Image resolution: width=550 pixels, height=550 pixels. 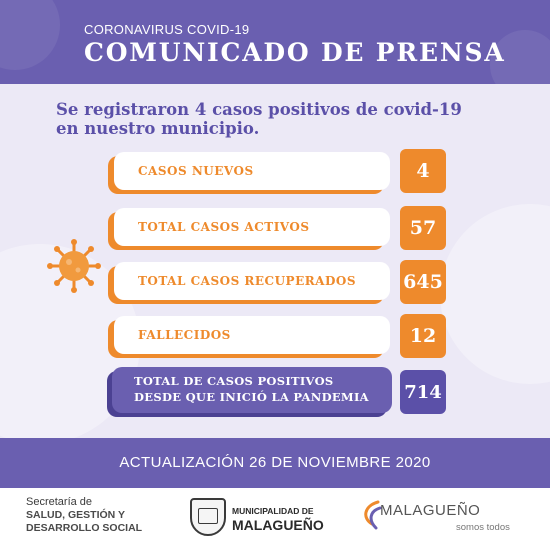 What do you see at coordinates (373, 515) in the screenshot?
I see `brand-swirl-icon` at bounding box center [373, 515].